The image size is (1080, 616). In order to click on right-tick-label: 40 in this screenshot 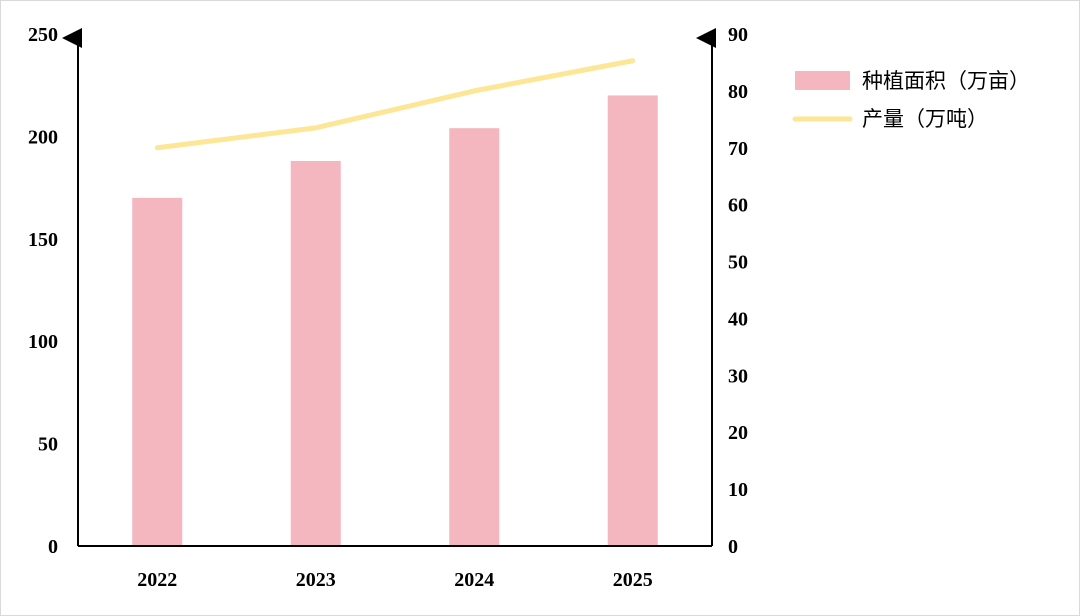, I will do `click(738, 319)`.